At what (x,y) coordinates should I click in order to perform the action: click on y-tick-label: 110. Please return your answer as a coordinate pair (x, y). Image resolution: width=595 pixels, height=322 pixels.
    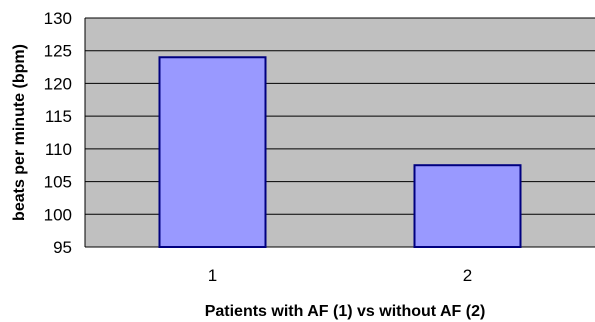
    Looking at the image, I should click on (58, 149).